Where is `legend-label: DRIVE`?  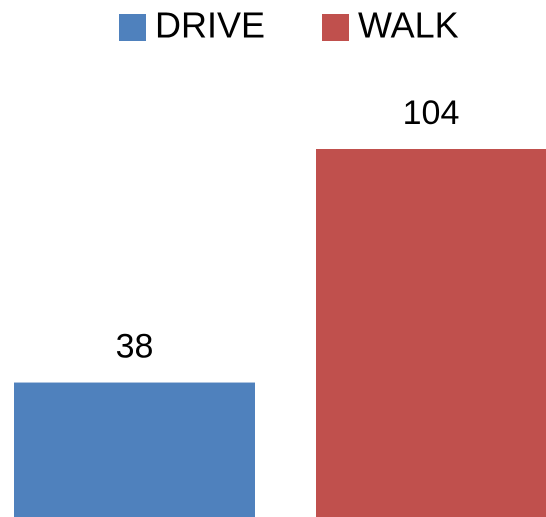
legend-label: DRIVE is located at coordinates (210, 25).